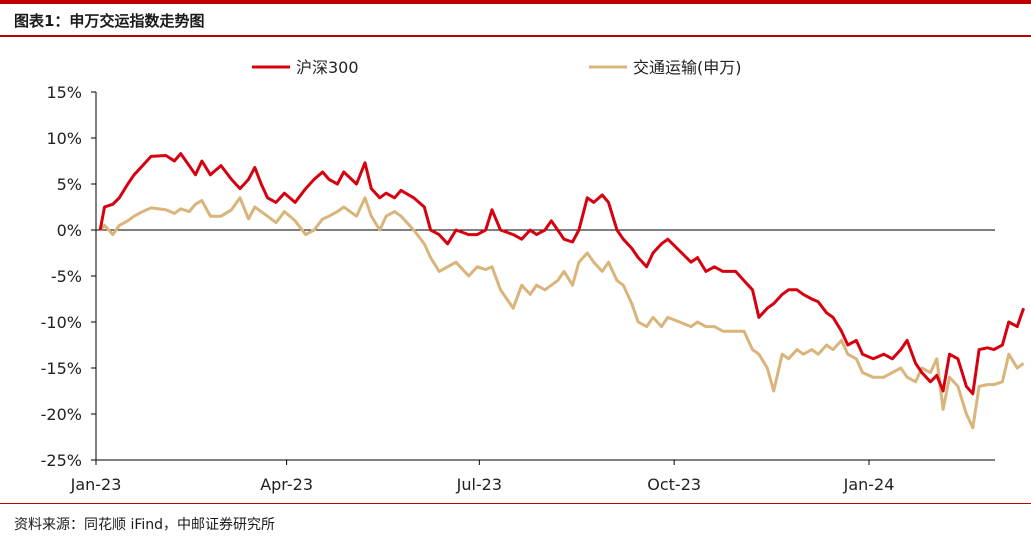 This screenshot has width=1031, height=541. What do you see at coordinates (69, 230) in the screenshot?
I see `y-tick-label: 0%` at bounding box center [69, 230].